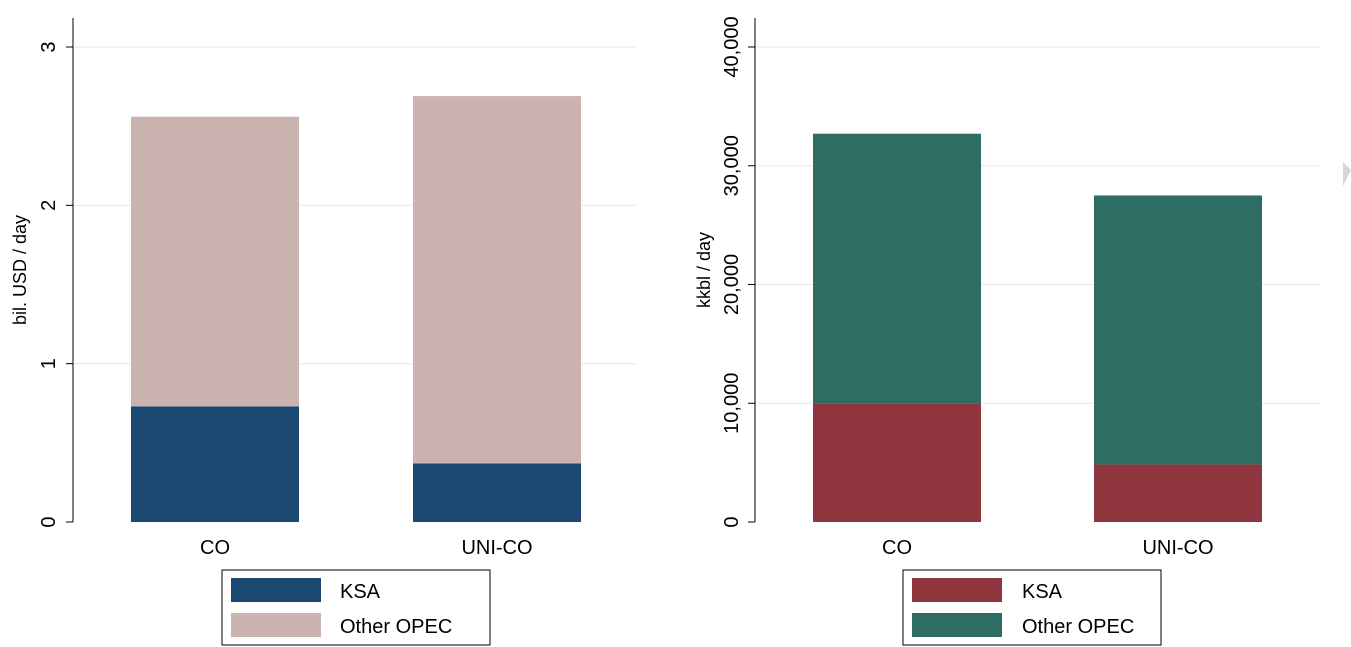  I want to click on y-tick-label: 40,000, so click(732, 46).